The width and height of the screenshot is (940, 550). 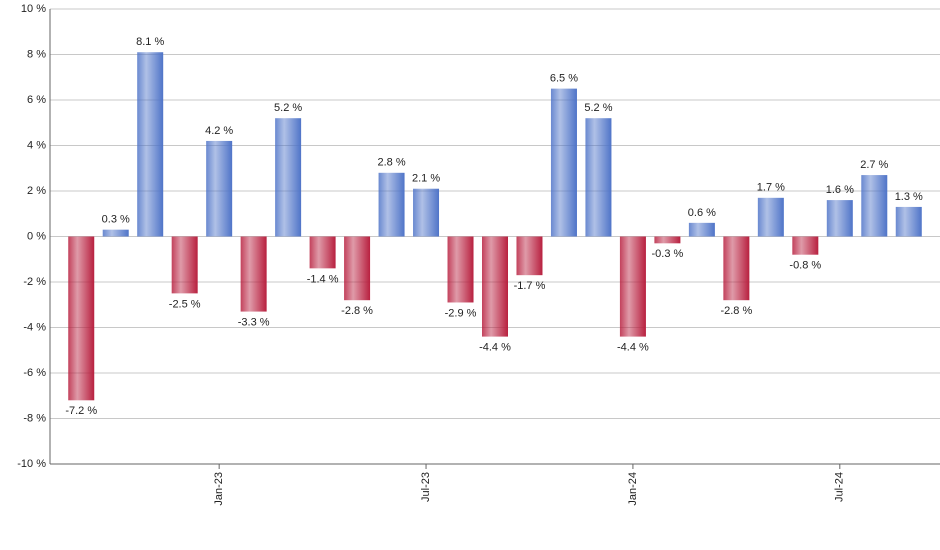 What do you see at coordinates (116, 220) in the screenshot?
I see `value-label: 0.3 %` at bounding box center [116, 220].